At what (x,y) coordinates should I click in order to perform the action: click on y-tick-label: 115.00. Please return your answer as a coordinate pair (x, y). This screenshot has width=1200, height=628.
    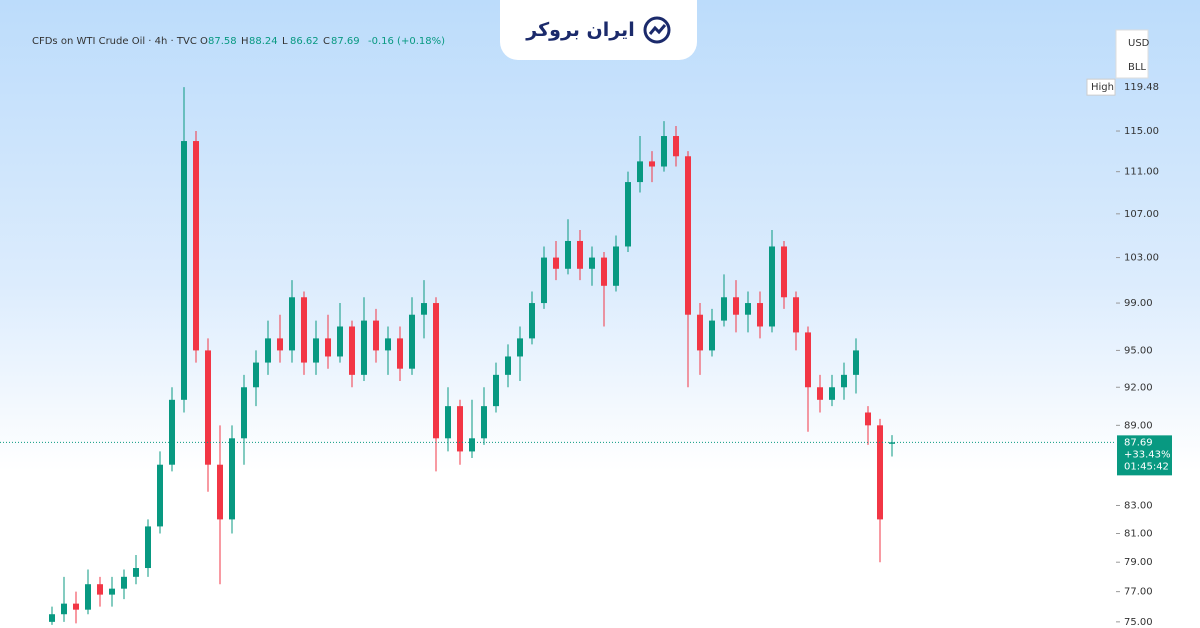
    Looking at the image, I should click on (1141, 131).